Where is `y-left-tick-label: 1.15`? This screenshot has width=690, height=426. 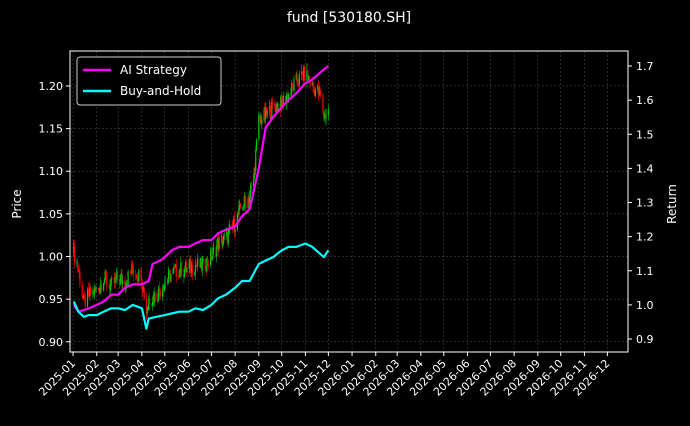 y-left-tick-label: 1.15 is located at coordinates (51, 129).